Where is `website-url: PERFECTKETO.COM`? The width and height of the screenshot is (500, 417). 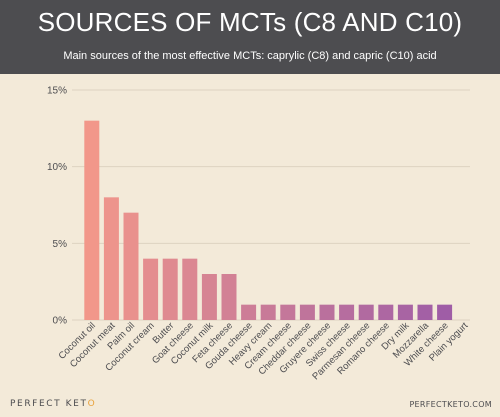
website-url: PERFECTKETO.COM is located at coordinates (450, 404).